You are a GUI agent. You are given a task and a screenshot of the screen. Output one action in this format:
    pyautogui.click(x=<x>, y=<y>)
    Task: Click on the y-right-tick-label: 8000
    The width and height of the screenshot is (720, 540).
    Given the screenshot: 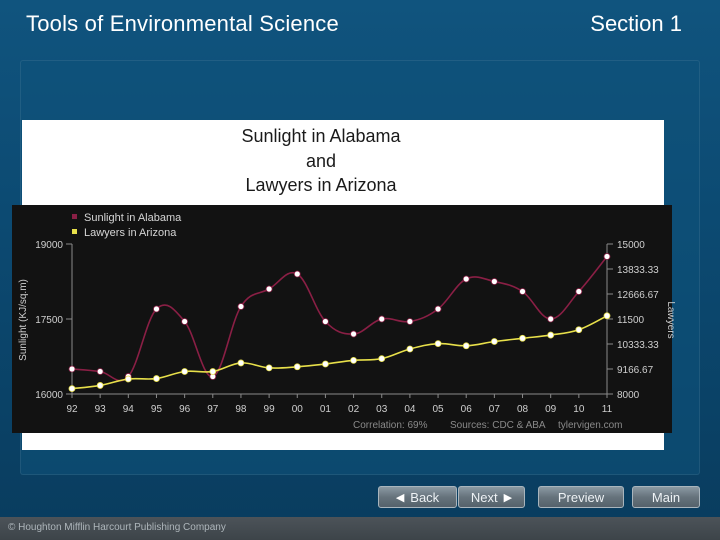 What is the action you would take?
    pyautogui.click(x=628, y=395)
    